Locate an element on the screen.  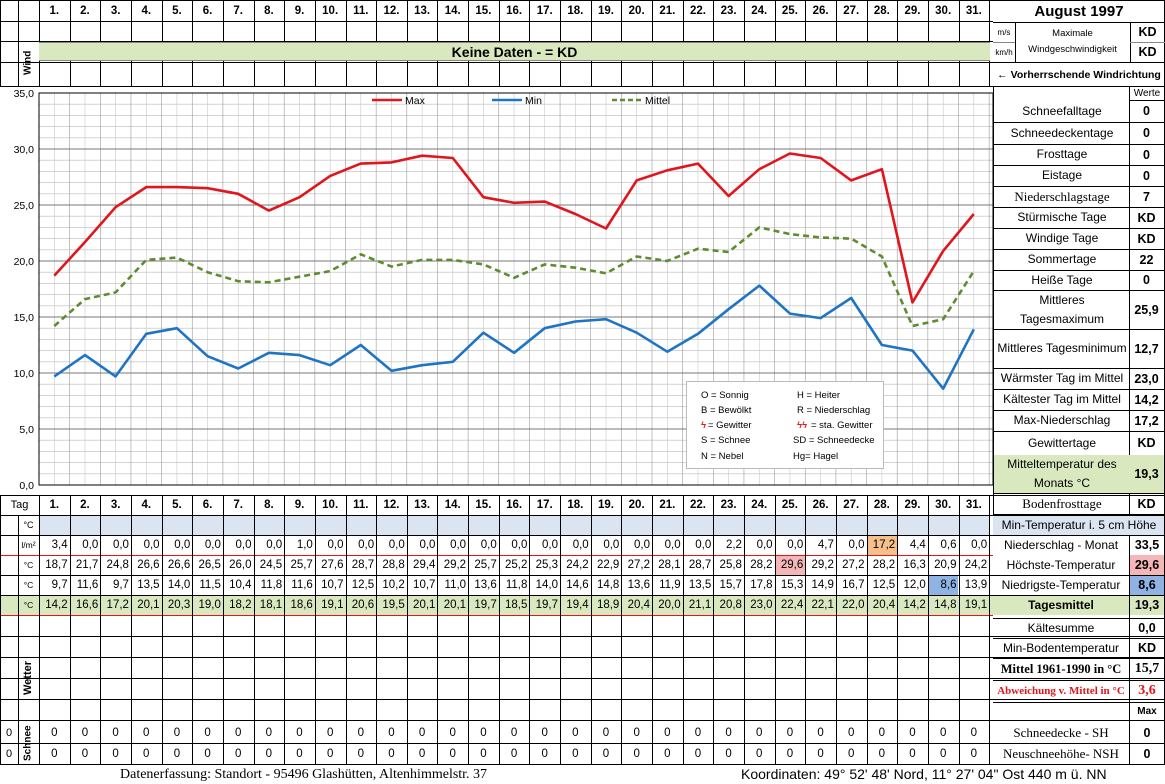
legend-label-max: Max is located at coordinates (415, 101).